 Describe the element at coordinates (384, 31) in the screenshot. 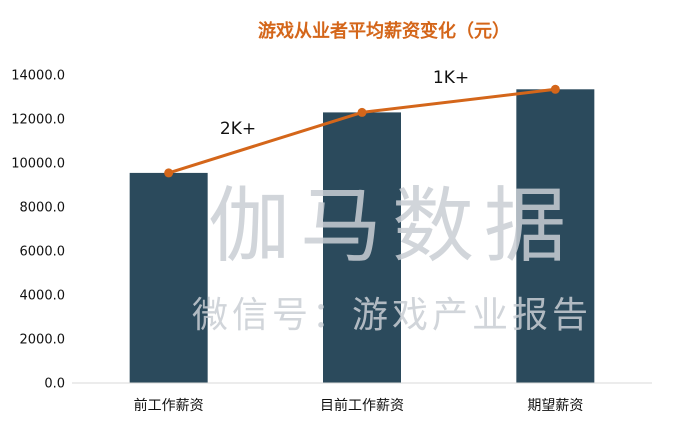

I see `chart-title: 游戏从业者平均薪资变化（元）` at that location.